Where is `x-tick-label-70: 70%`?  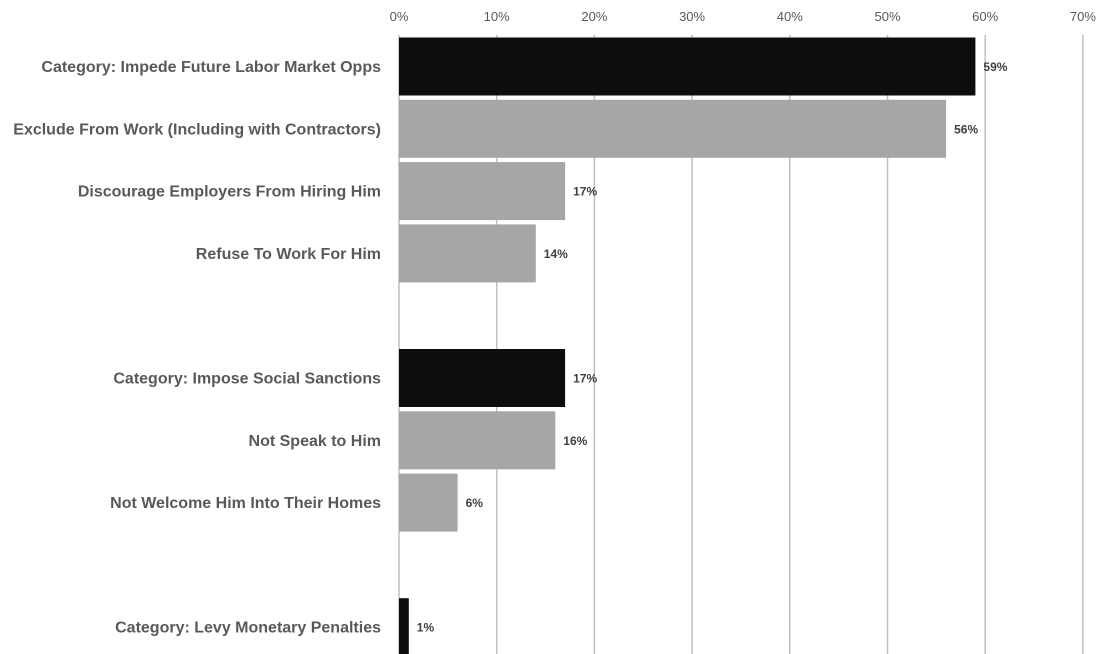
x-tick-label-70: 70% is located at coordinates (1083, 16).